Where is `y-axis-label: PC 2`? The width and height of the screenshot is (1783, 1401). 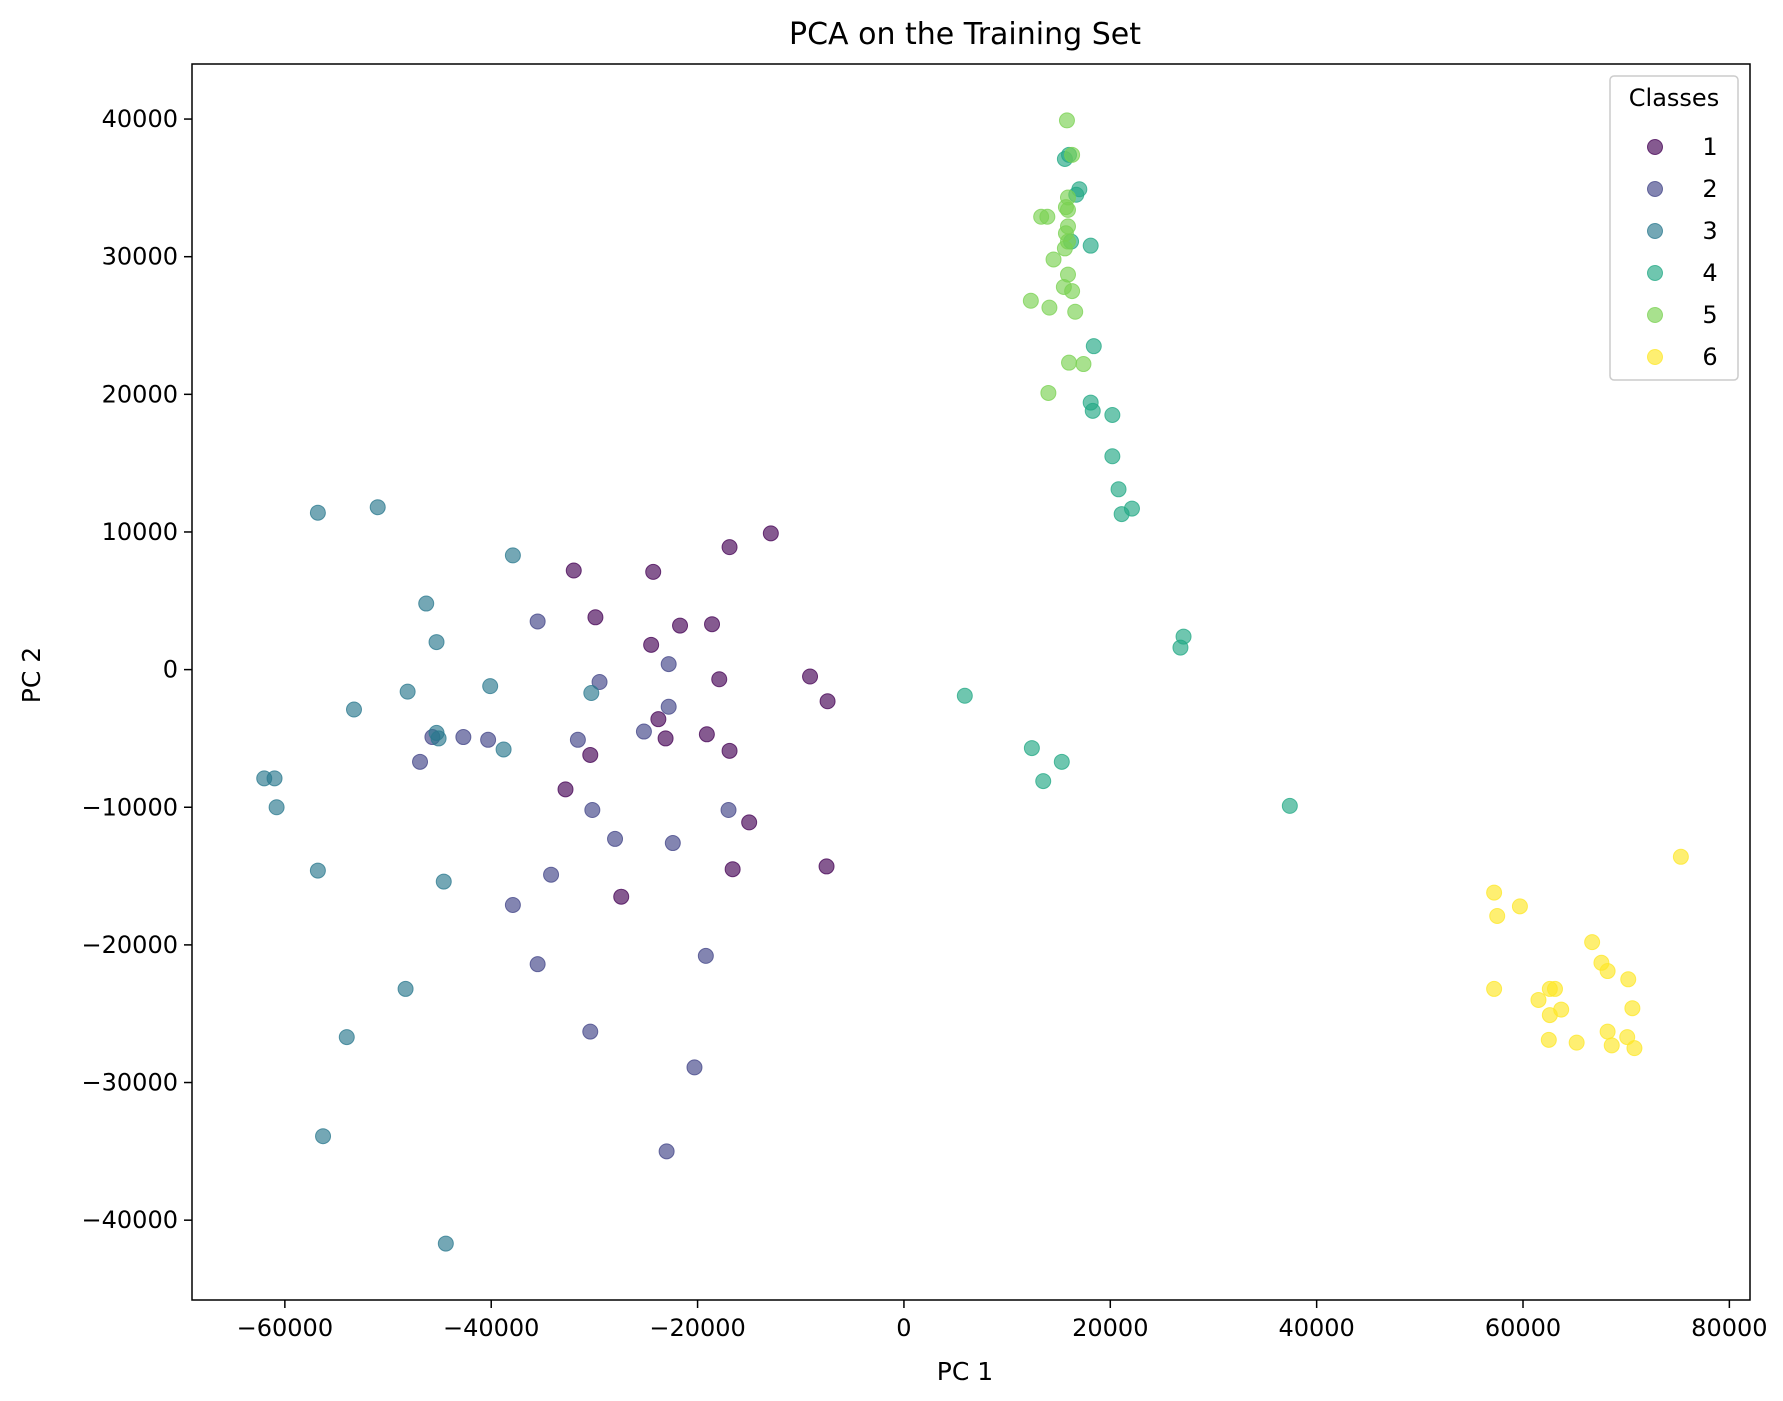 y-axis-label: PC 2 is located at coordinates (31, 675).